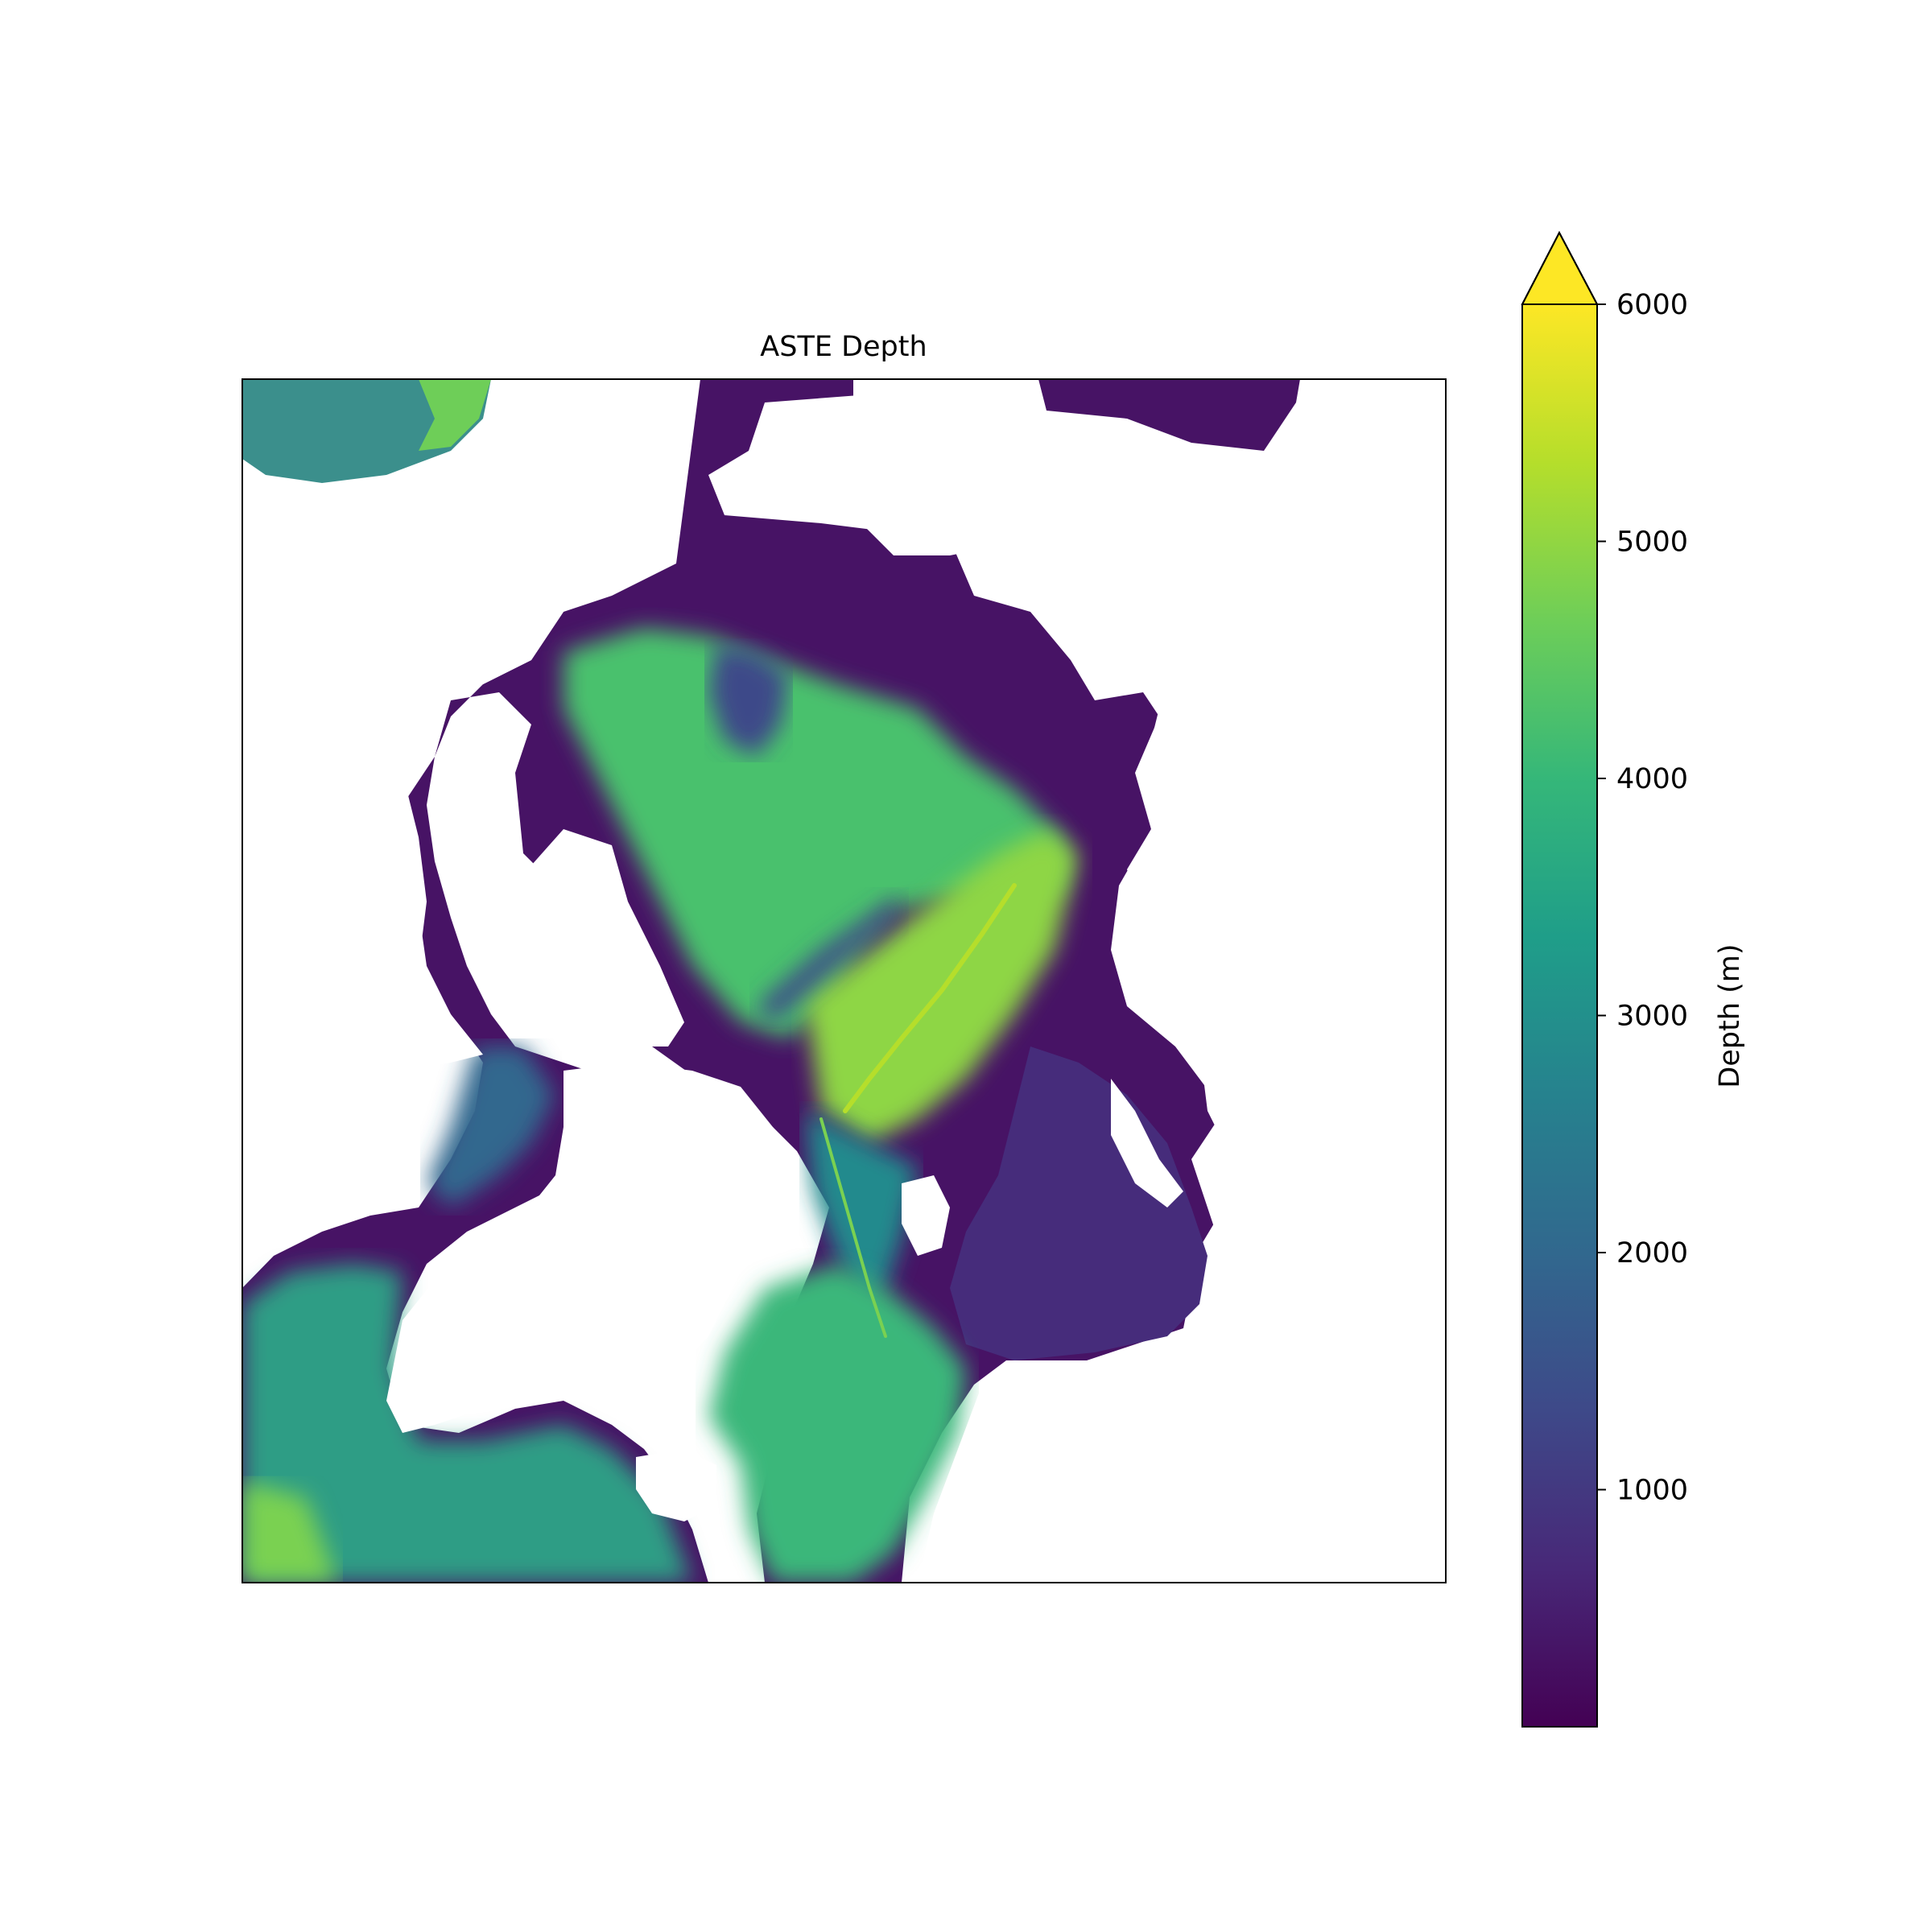 This screenshot has width=1932, height=1932. What do you see at coordinates (1147, 1143) in the screenshot?
I see `novaya-zemlya-land` at bounding box center [1147, 1143].